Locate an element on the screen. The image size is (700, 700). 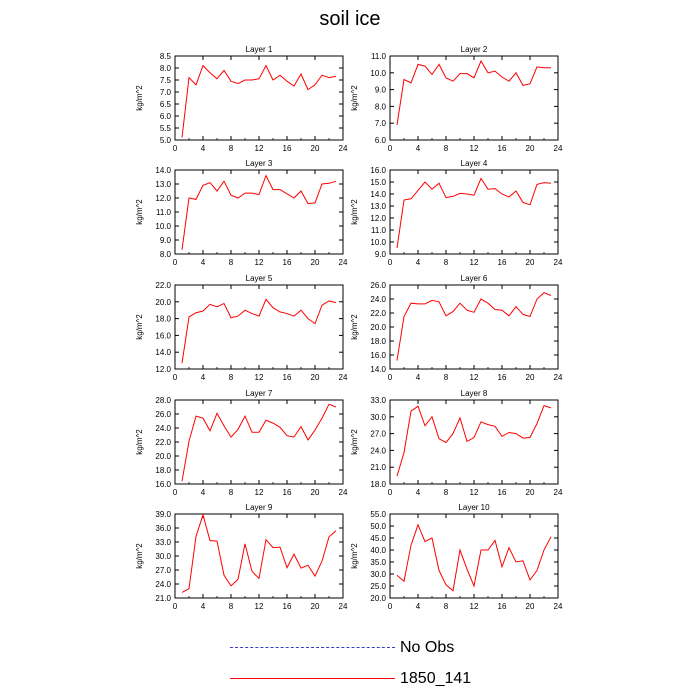
y-tick-label: 7.5 is located at coordinates (166, 80).